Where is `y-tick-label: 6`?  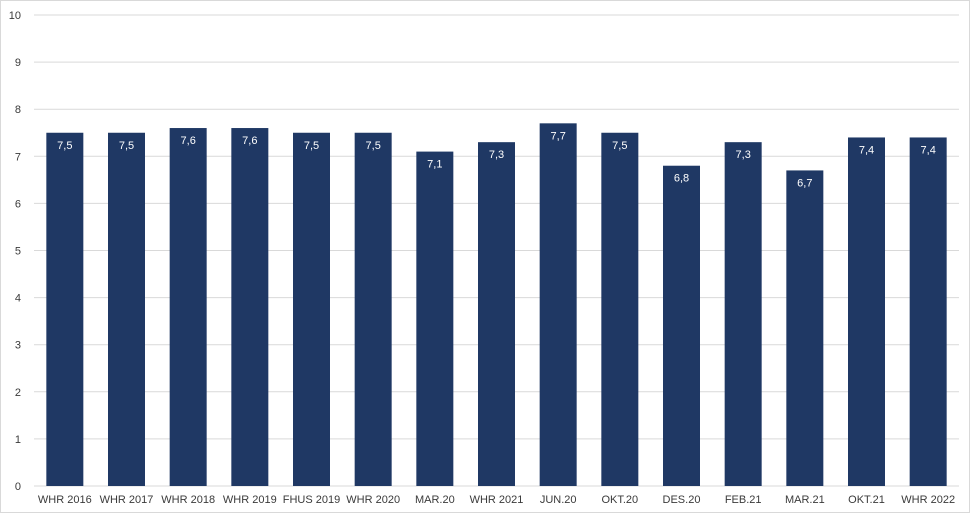
y-tick-label: 6 is located at coordinates (18, 204).